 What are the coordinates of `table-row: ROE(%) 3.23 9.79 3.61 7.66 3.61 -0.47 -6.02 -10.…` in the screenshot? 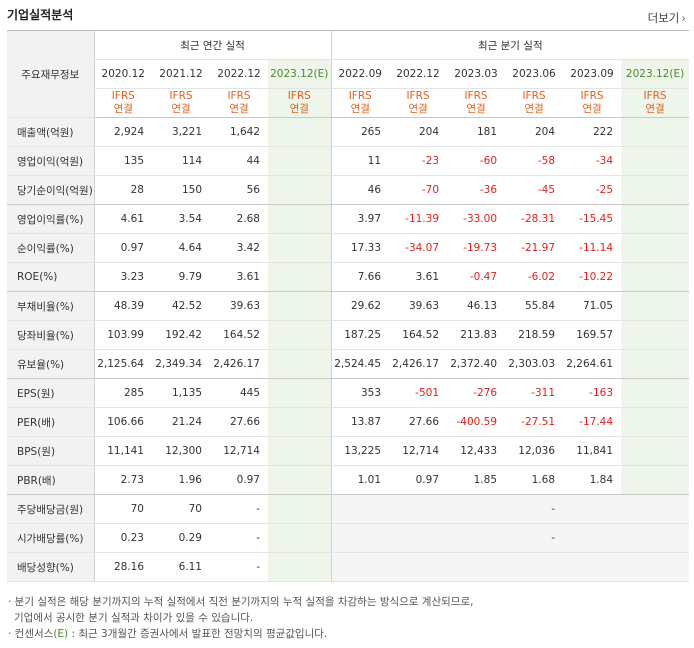 It's located at (348, 277).